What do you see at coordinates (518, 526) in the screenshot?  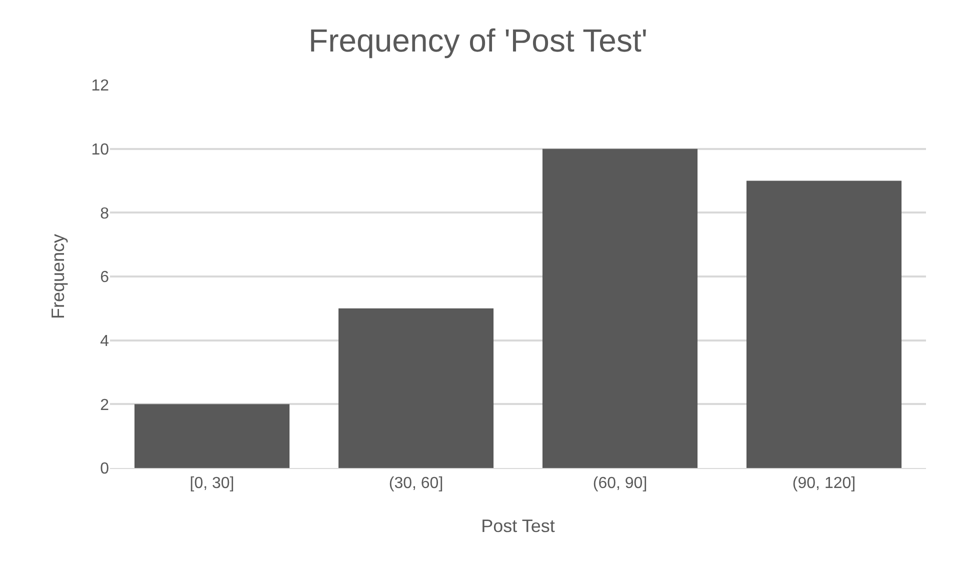 I see `x-axis-title: Post Test` at bounding box center [518, 526].